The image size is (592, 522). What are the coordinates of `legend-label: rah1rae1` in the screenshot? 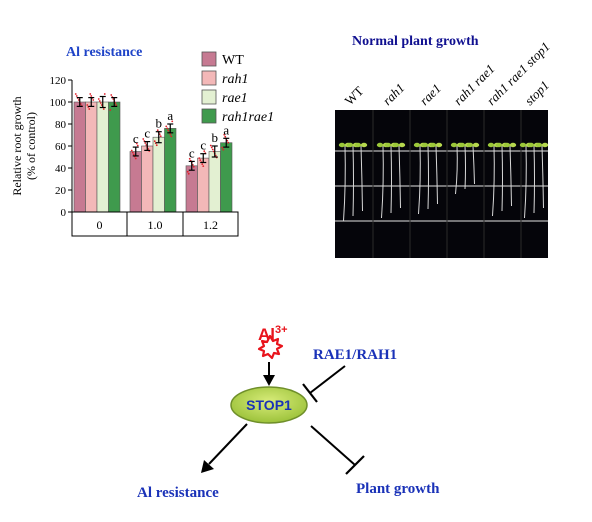 It's located at (248, 117).